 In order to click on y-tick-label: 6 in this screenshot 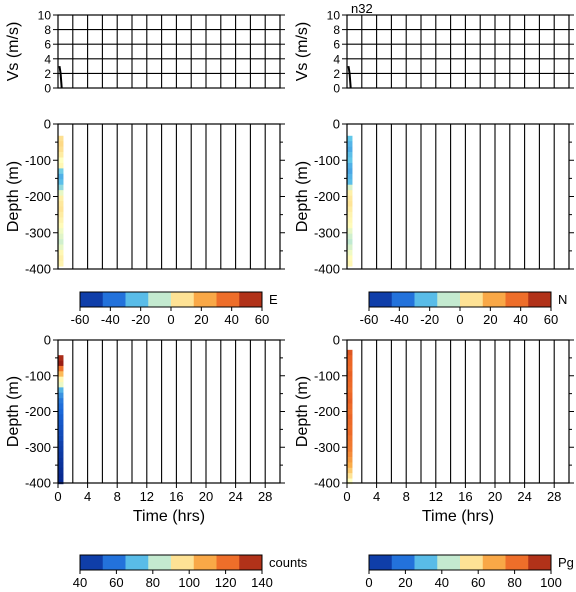, I will do `click(336, 45)`.